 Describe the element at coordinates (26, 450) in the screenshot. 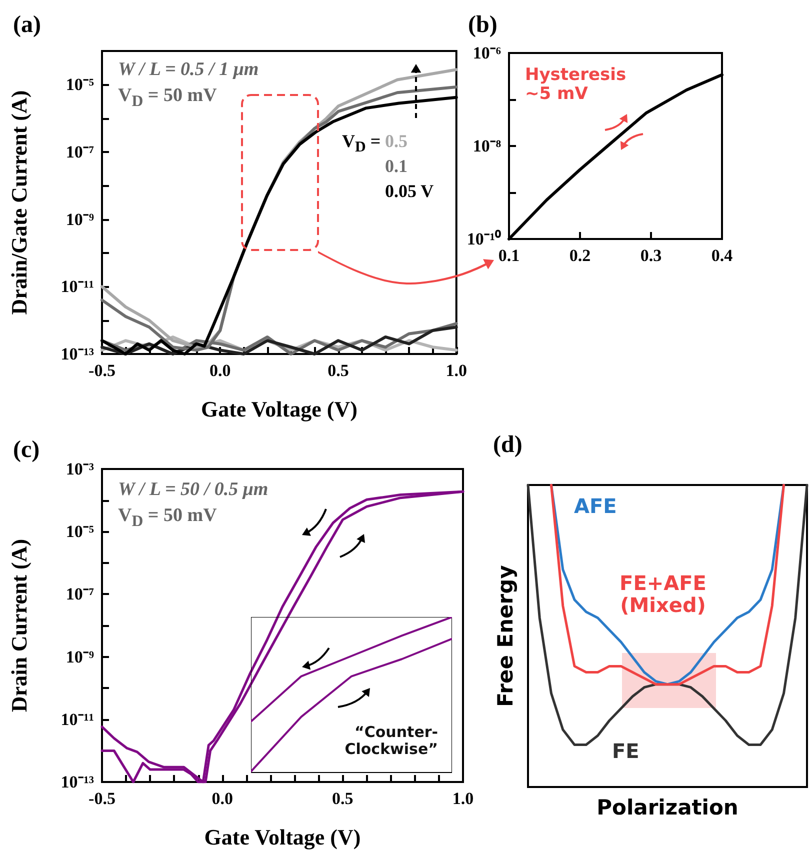

I see `chart-title: (c)` at that location.